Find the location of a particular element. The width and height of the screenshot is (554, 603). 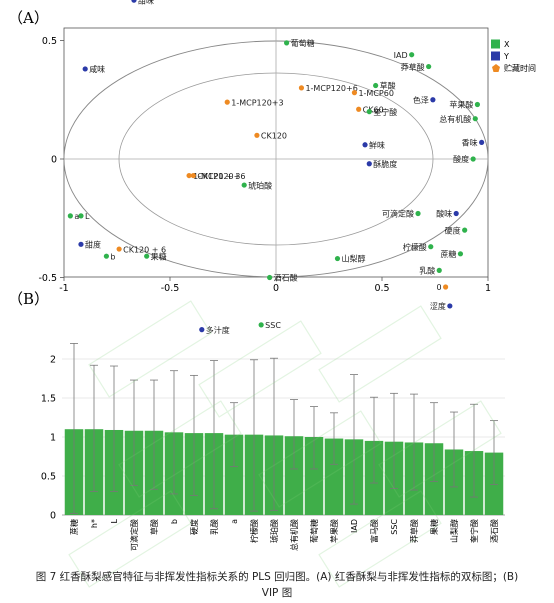

x-tick-label: 0.5 is located at coordinates (381, 288).